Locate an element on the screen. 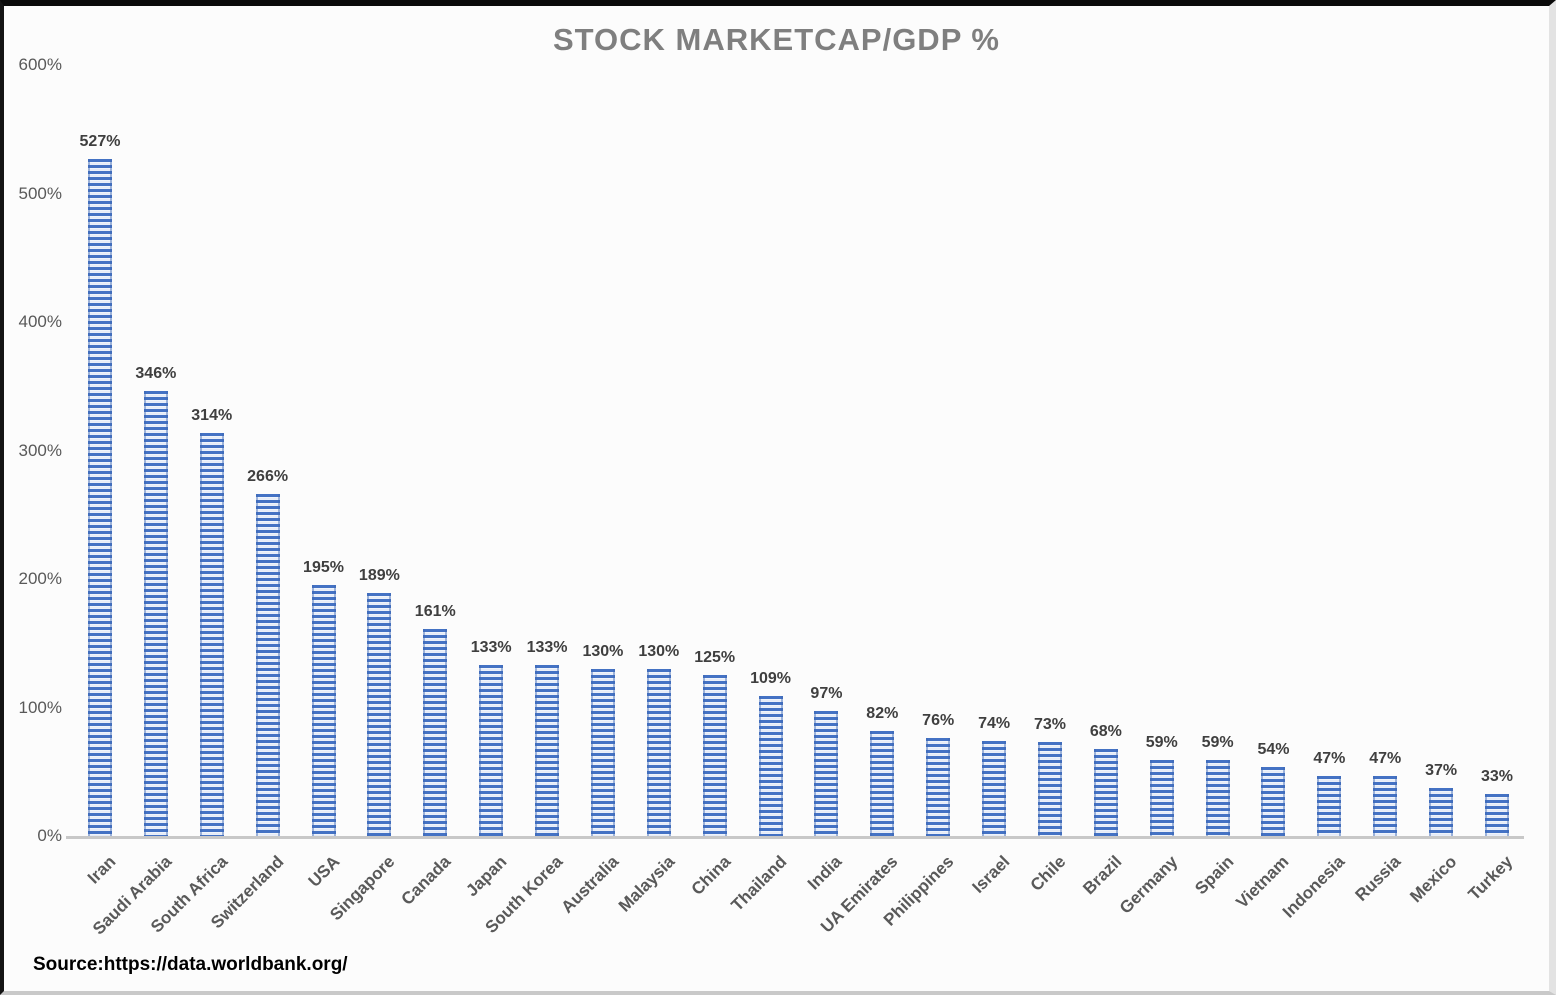  bar-iran is located at coordinates (100, 497).